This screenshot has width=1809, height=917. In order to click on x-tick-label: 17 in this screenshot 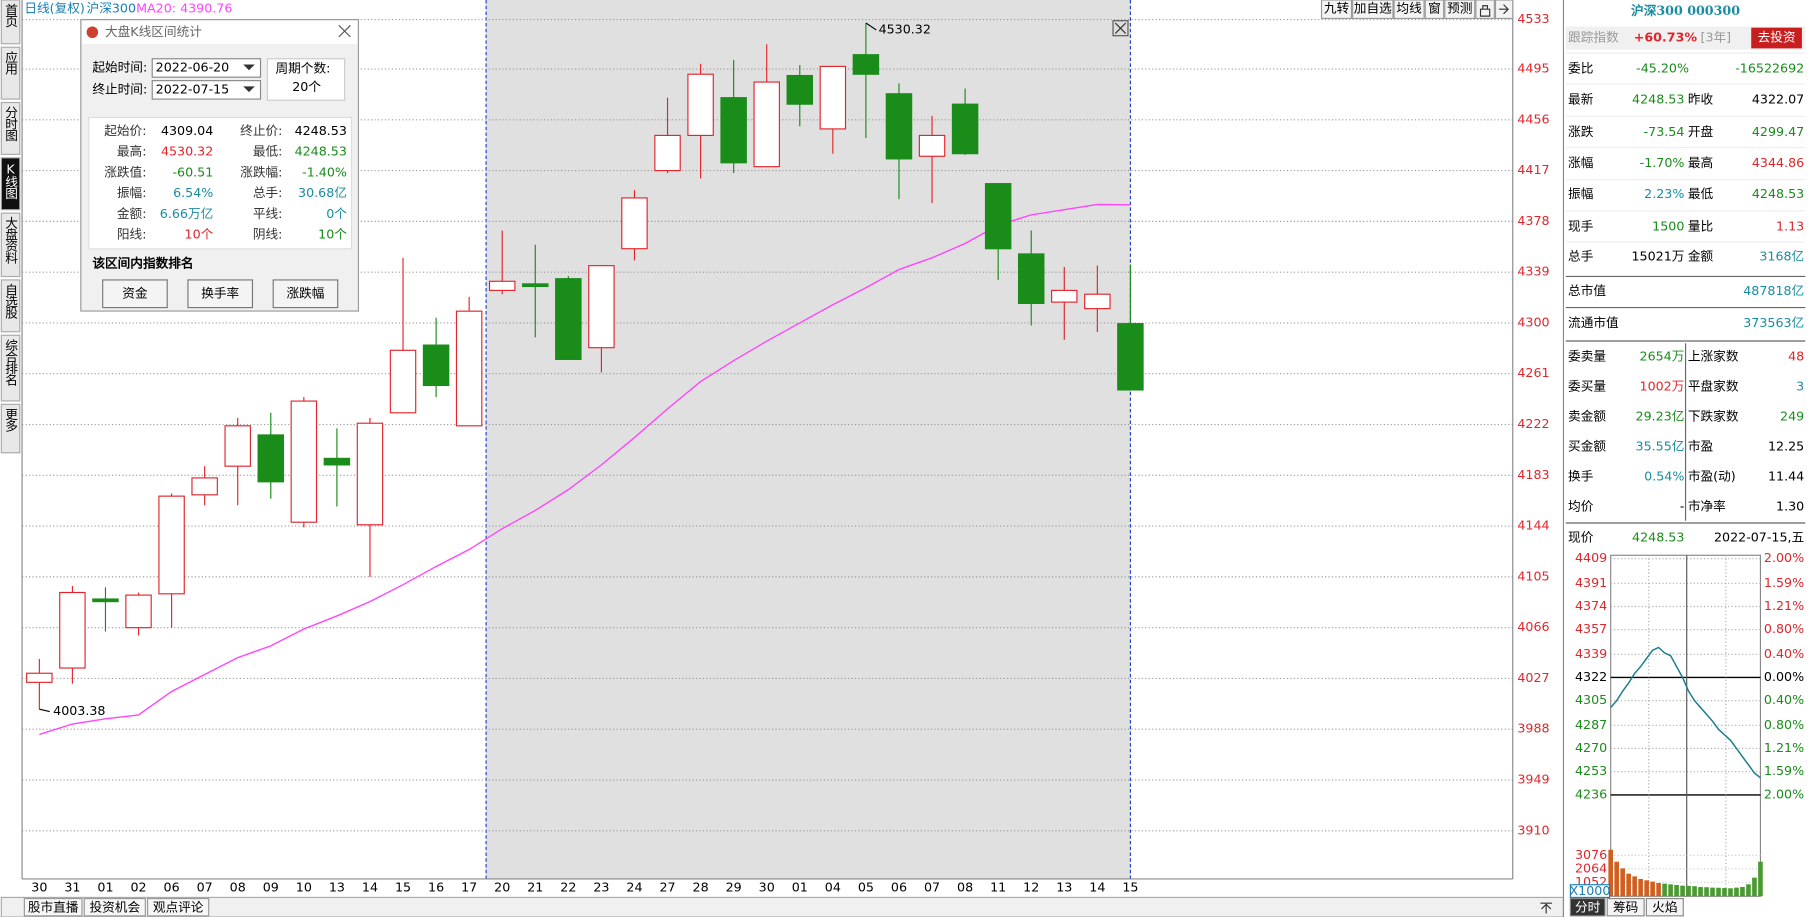, I will do `click(469, 887)`.